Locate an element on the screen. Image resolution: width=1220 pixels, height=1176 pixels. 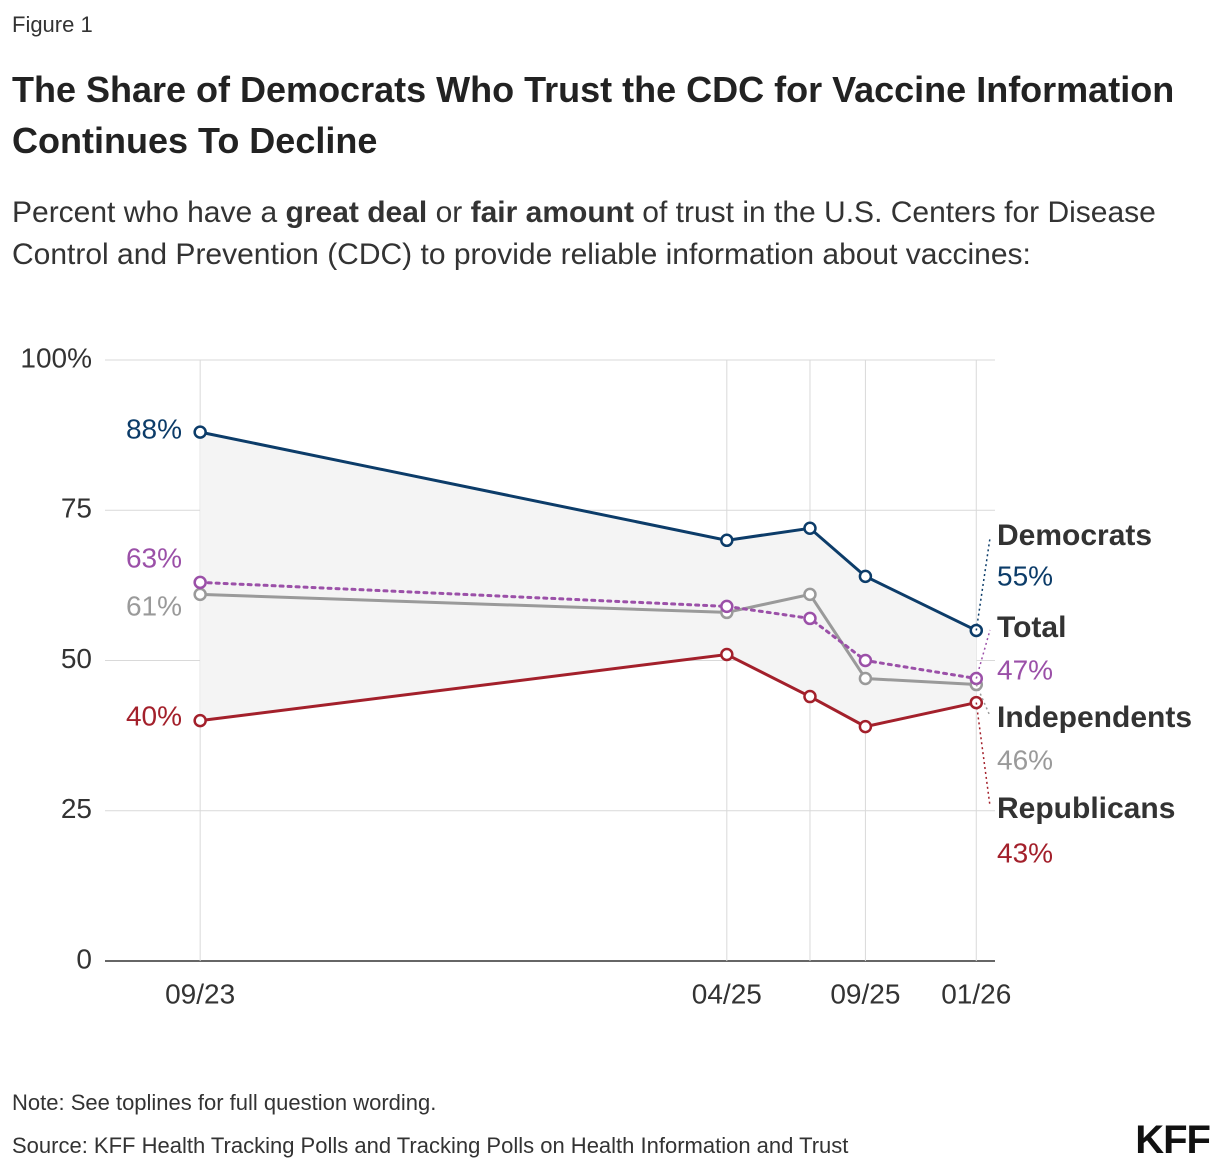
subtitle-bold: fair amount is located at coordinates (552, 212).